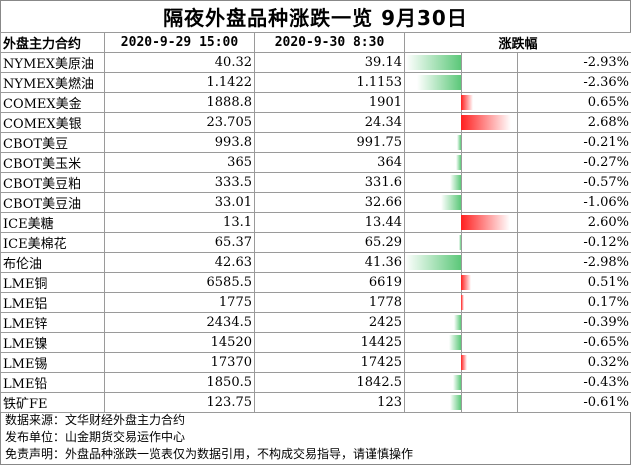  I want to click on table-row: LME铝 1775 1778 0.17%, so click(315, 302).